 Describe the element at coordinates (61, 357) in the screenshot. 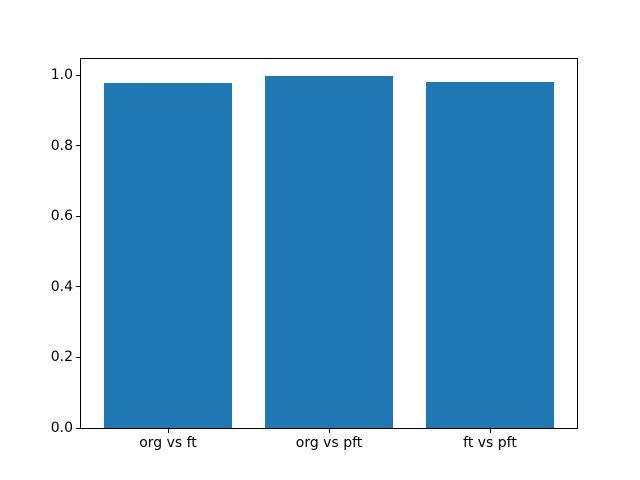

I see `y-tick-label: 0.2` at that location.